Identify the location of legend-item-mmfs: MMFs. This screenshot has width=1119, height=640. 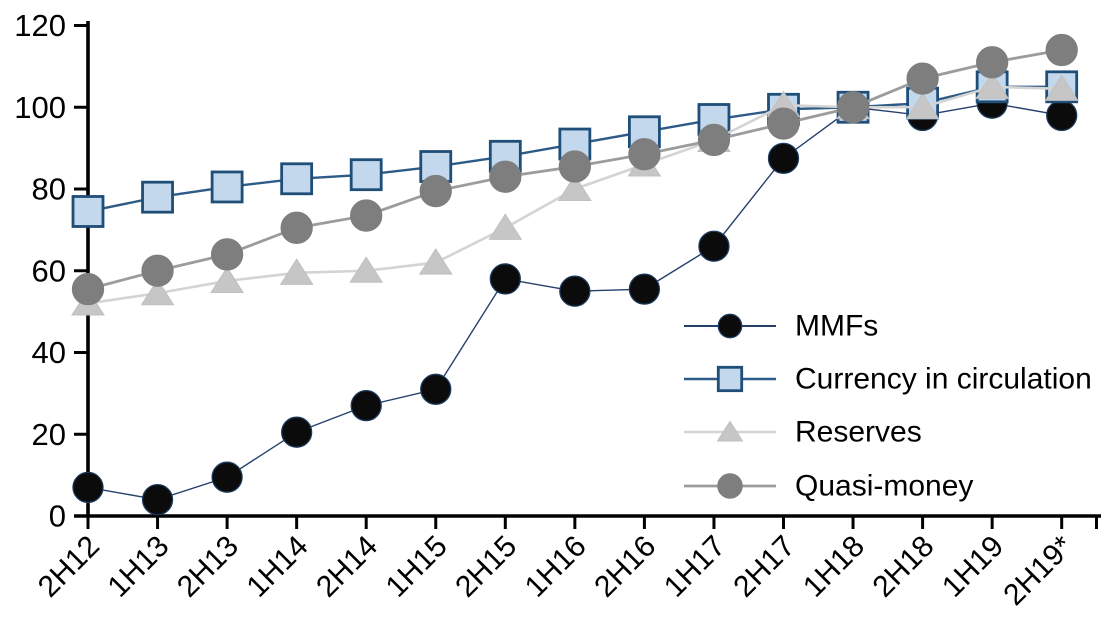
(781, 326).